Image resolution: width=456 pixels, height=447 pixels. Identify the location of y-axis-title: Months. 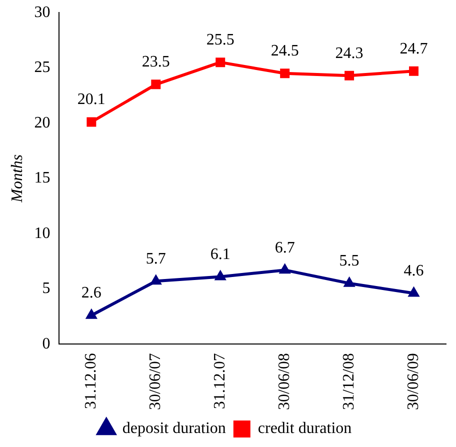
(17, 179).